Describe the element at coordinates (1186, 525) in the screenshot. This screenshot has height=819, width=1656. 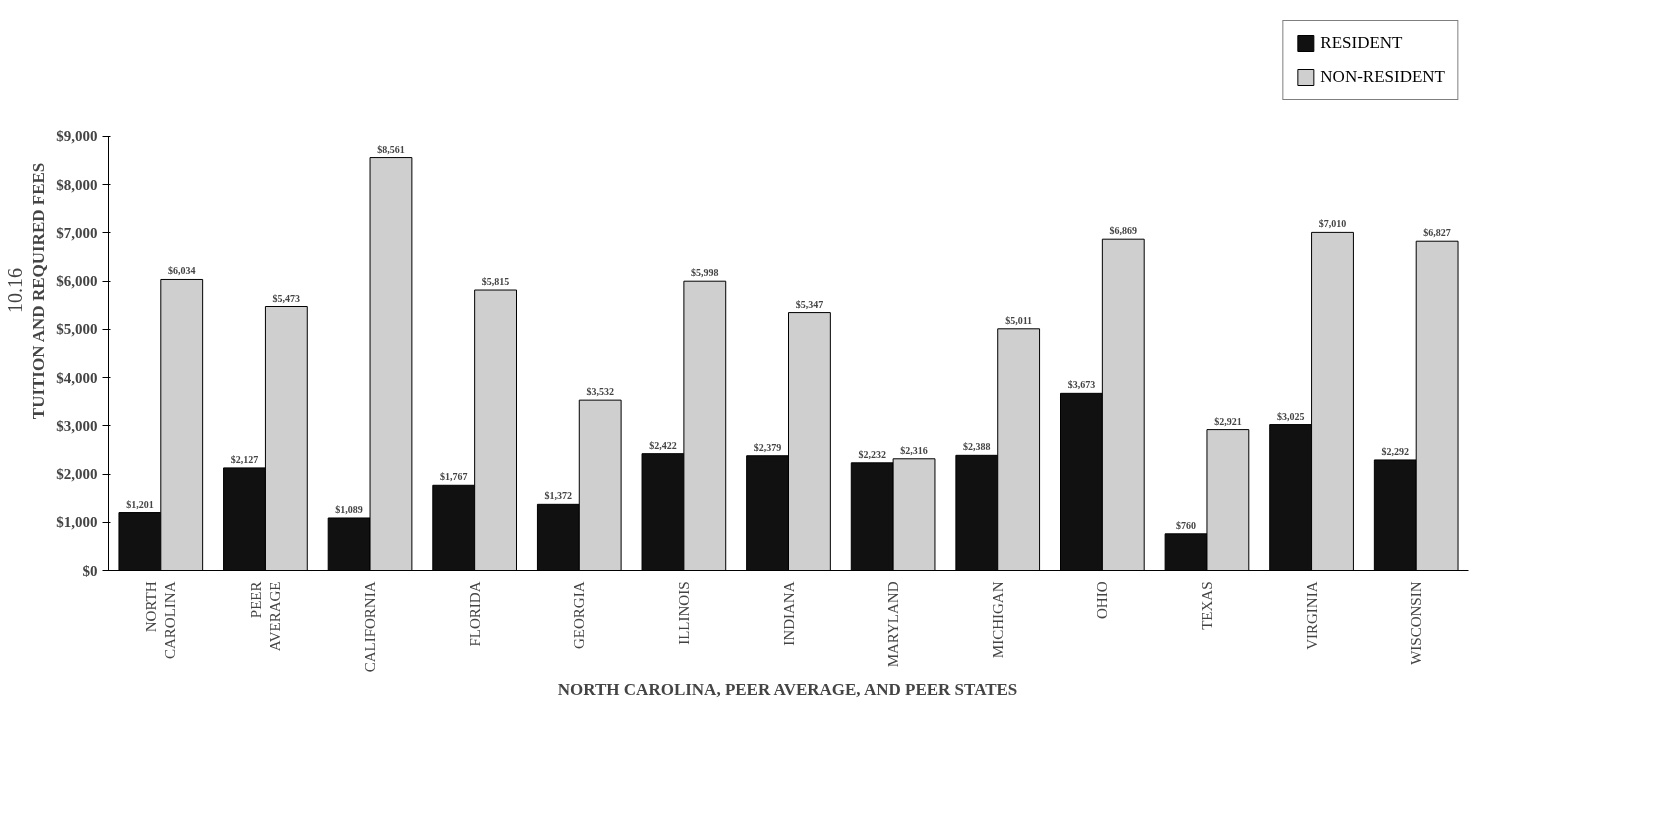
I see `data-label: $760` at that location.